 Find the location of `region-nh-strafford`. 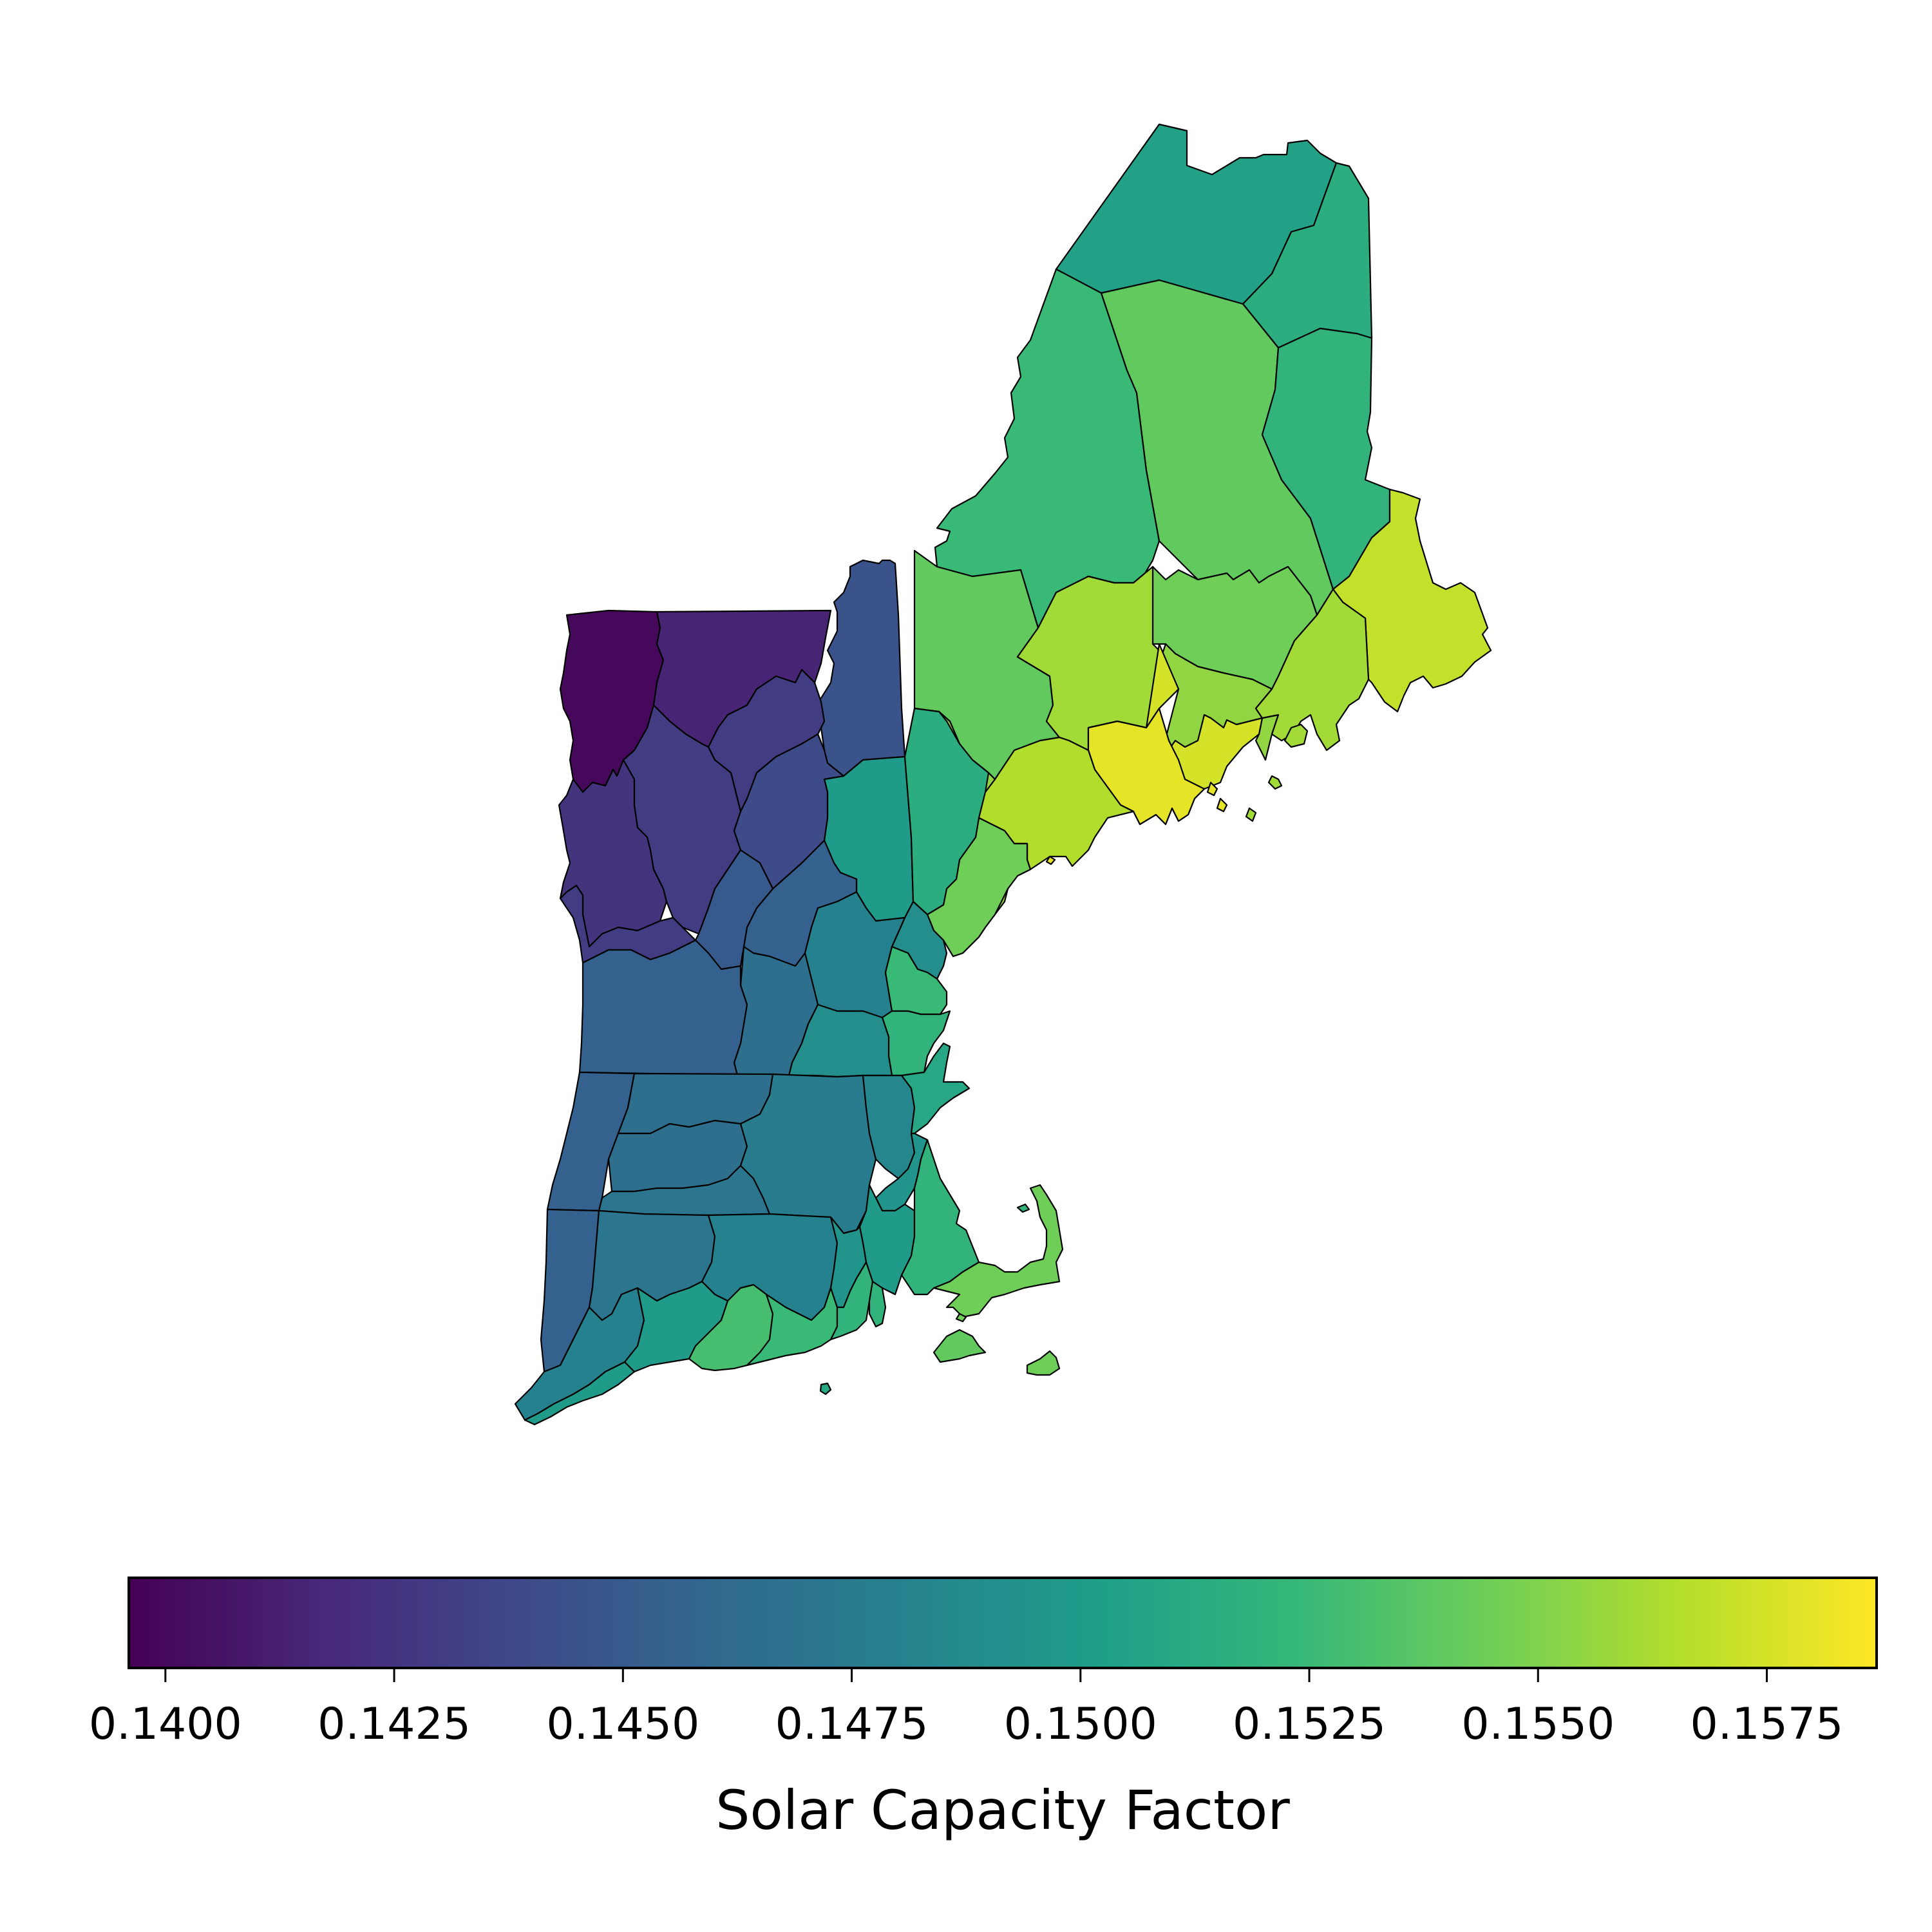

region-nh-strafford is located at coordinates (916, 980).